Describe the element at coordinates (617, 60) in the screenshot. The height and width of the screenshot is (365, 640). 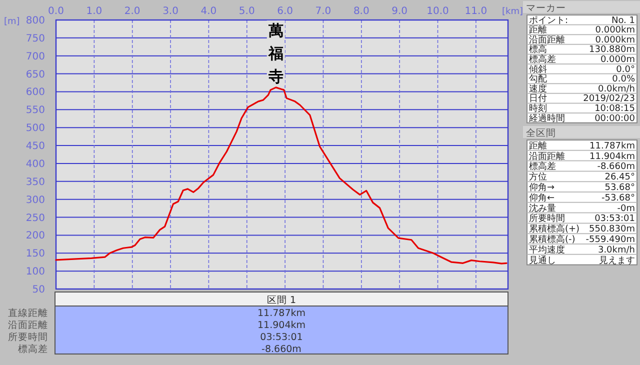
I see `text: 0.000m` at that location.